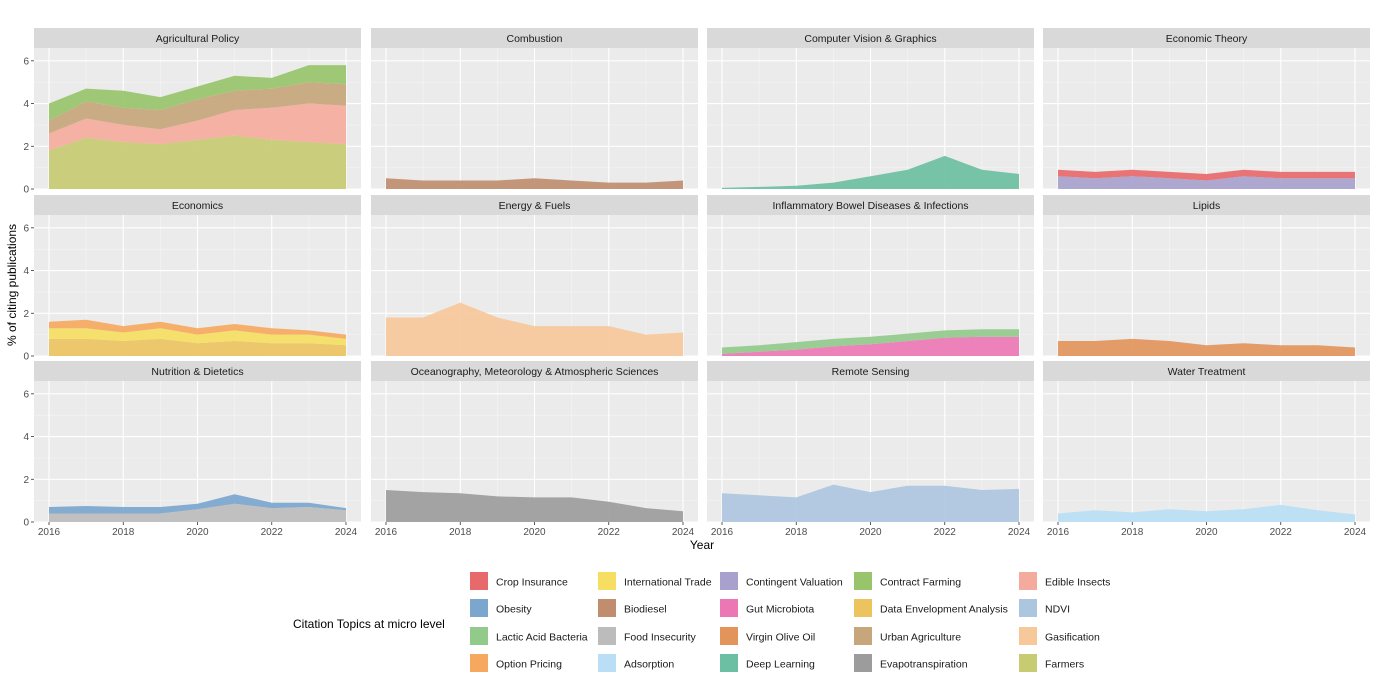 The width and height of the screenshot is (1378, 689). What do you see at coordinates (534, 506) in the screenshot?
I see `area-series-evapotranspiration` at bounding box center [534, 506].